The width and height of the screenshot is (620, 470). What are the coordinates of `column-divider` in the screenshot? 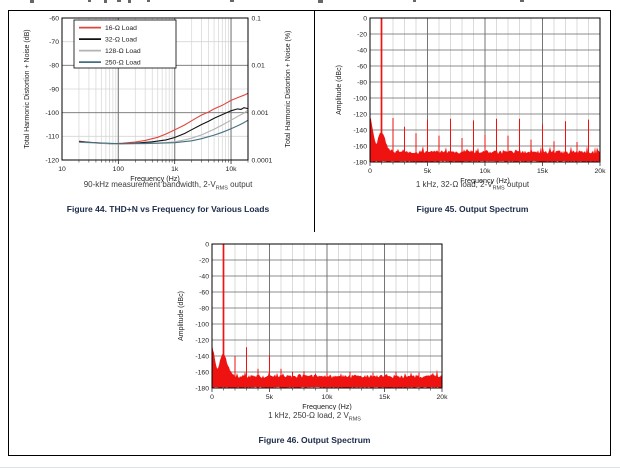 It's located at (314, 121).